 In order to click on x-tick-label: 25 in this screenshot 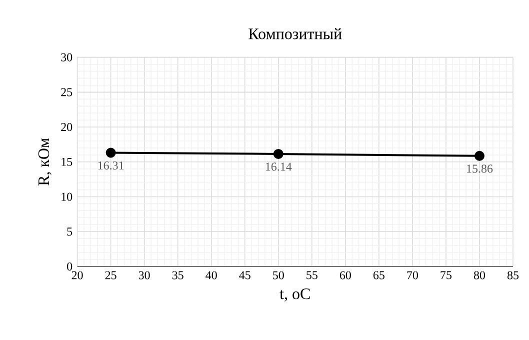, I will do `click(110, 275)`.